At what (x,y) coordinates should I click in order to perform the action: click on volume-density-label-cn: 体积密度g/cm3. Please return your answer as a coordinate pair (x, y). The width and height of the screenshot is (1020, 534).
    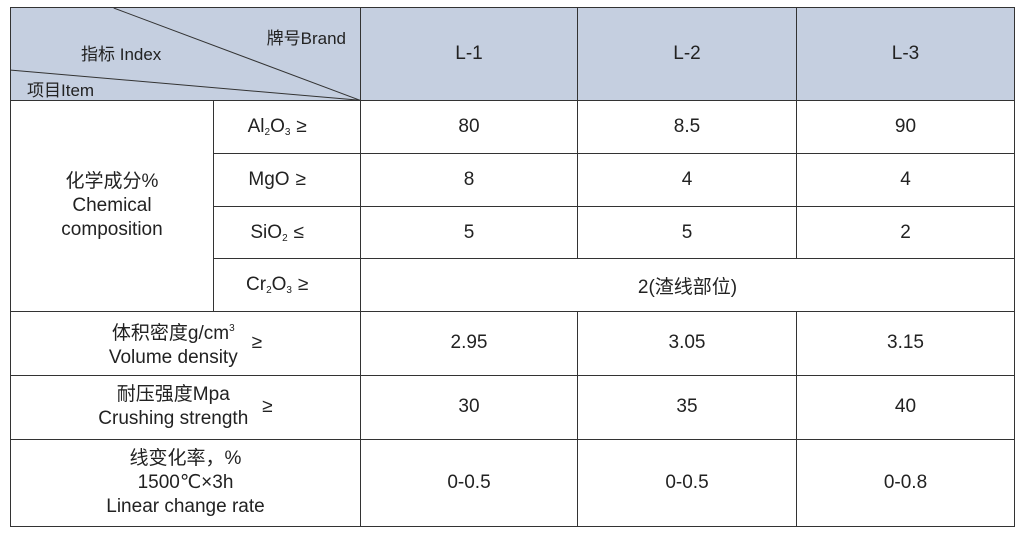
    Looking at the image, I should click on (173, 333).